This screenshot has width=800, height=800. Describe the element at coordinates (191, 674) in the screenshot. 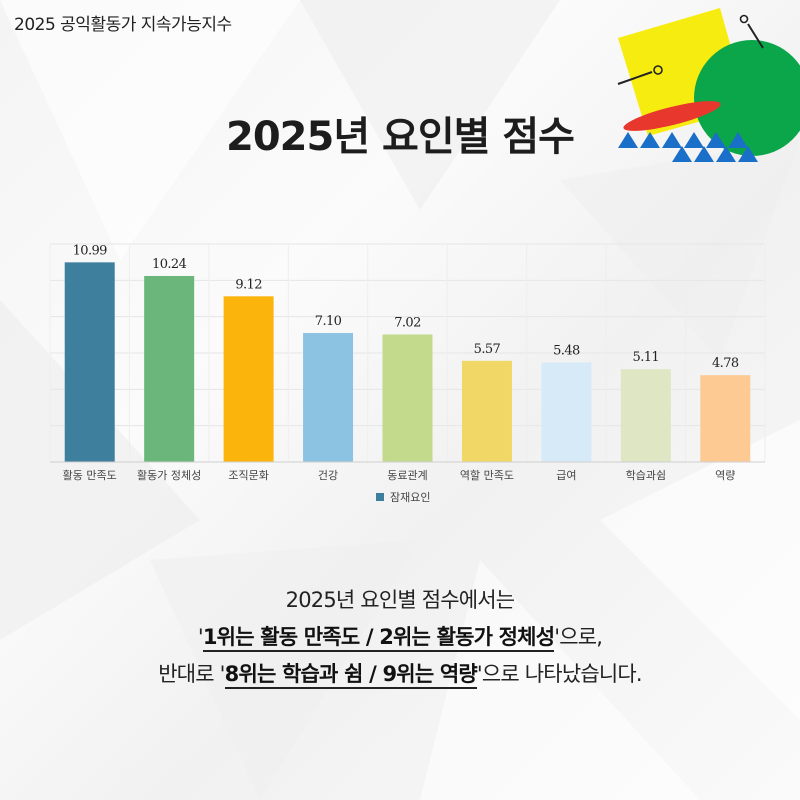

I see `summary-line-3-prefix: 반대로 '` at that location.